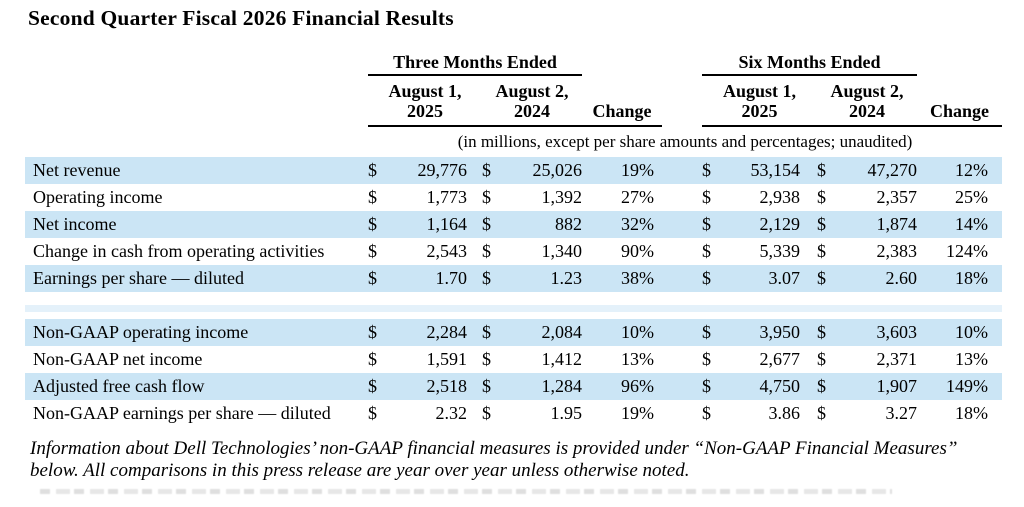 The image size is (1024, 507). I want to click on three-months-2024-value: 1,392, so click(562, 197).